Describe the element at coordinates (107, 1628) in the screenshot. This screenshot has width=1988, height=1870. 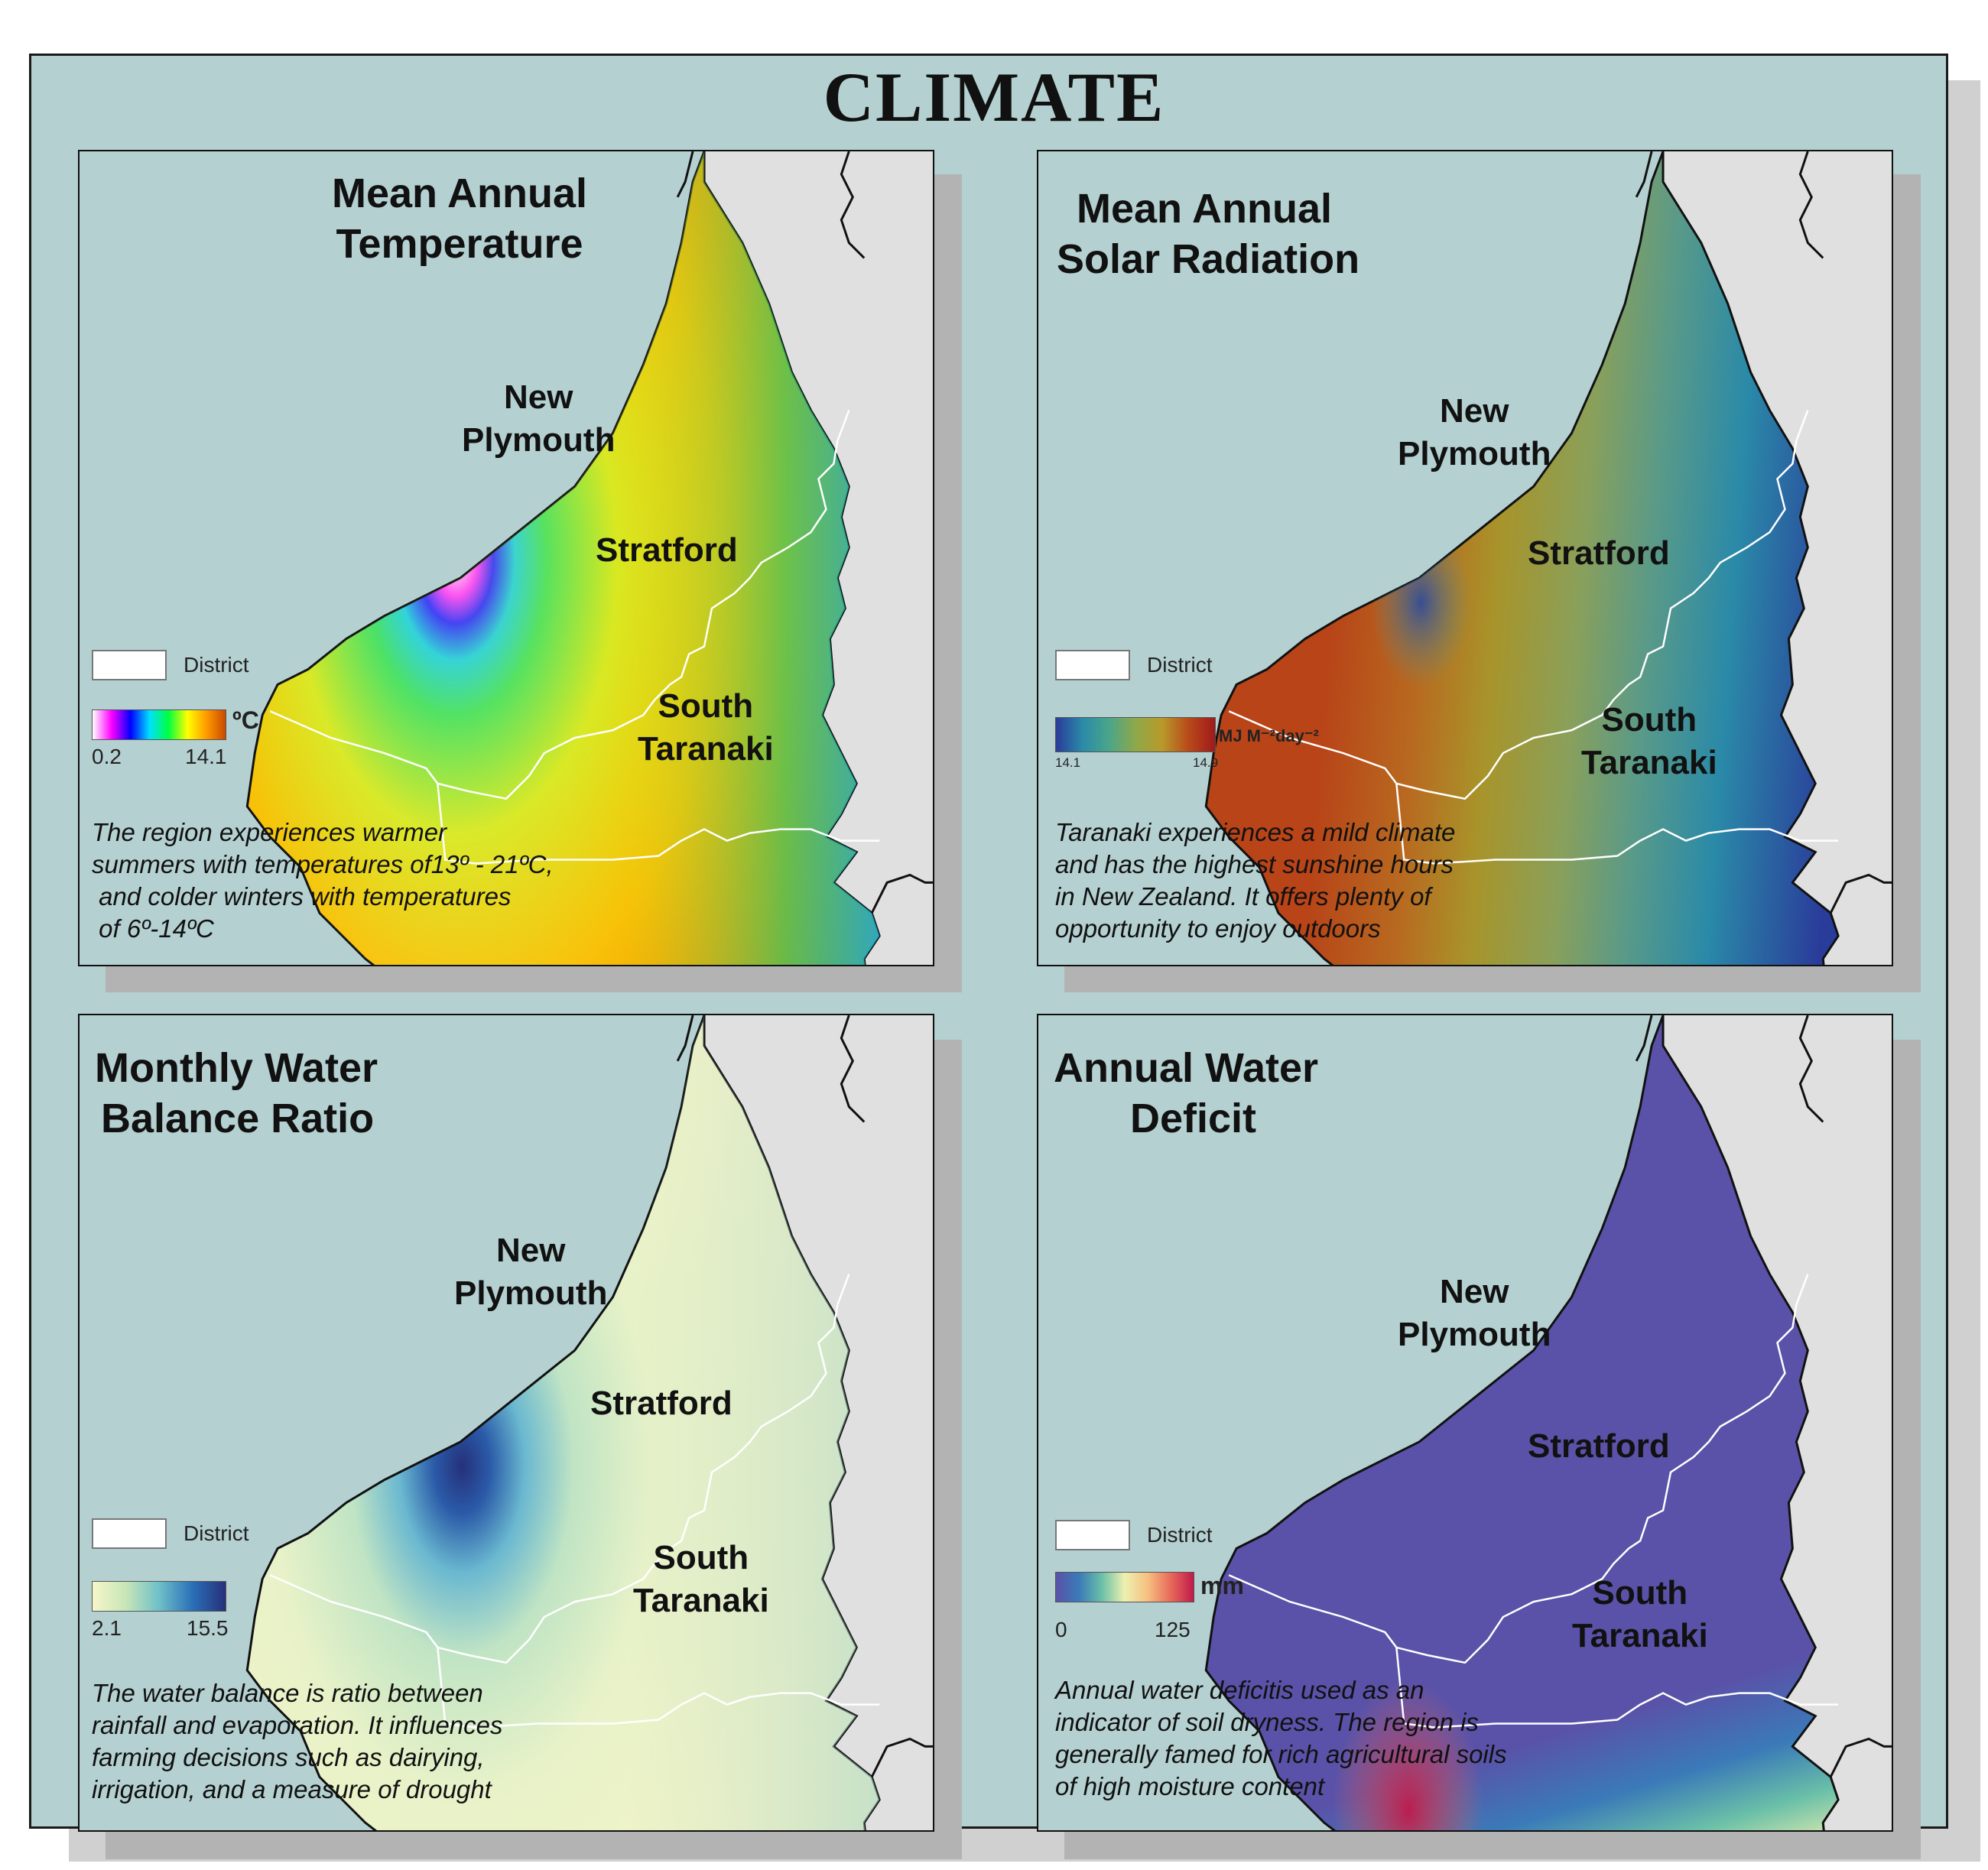
I see `water-balance-min: 2.1` at that location.